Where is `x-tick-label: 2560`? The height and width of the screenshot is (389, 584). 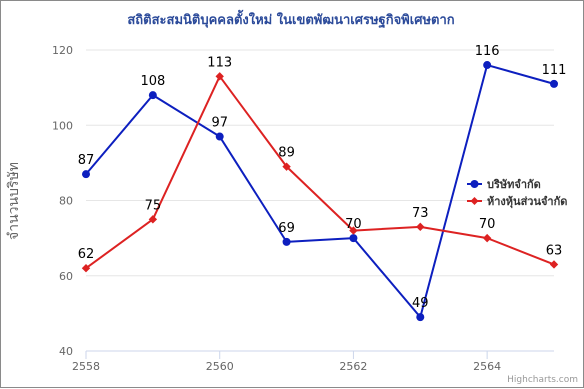
x-tick-label: 2560 is located at coordinates (220, 366).